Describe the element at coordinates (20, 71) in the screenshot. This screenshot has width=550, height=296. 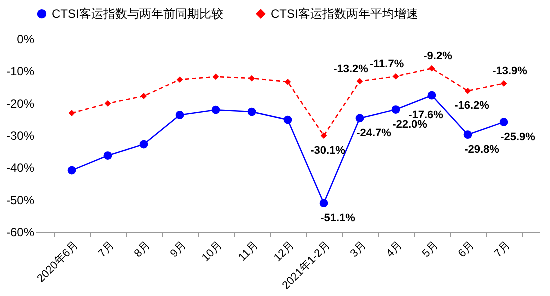
I see `y-tick-label: -10%` at that location.